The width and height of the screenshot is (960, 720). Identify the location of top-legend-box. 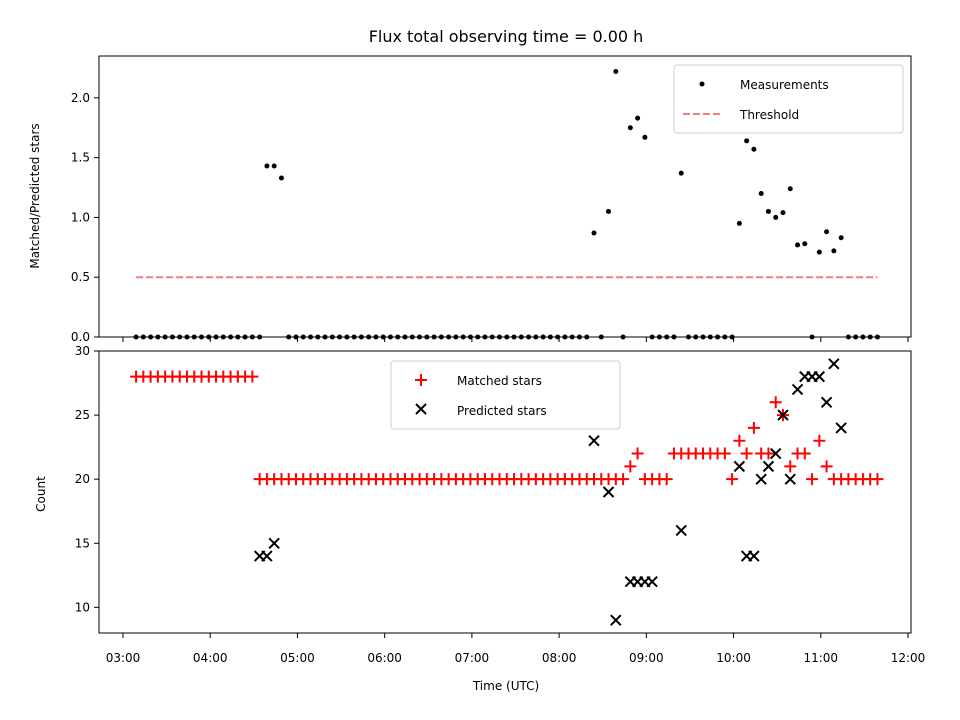
(788, 99).